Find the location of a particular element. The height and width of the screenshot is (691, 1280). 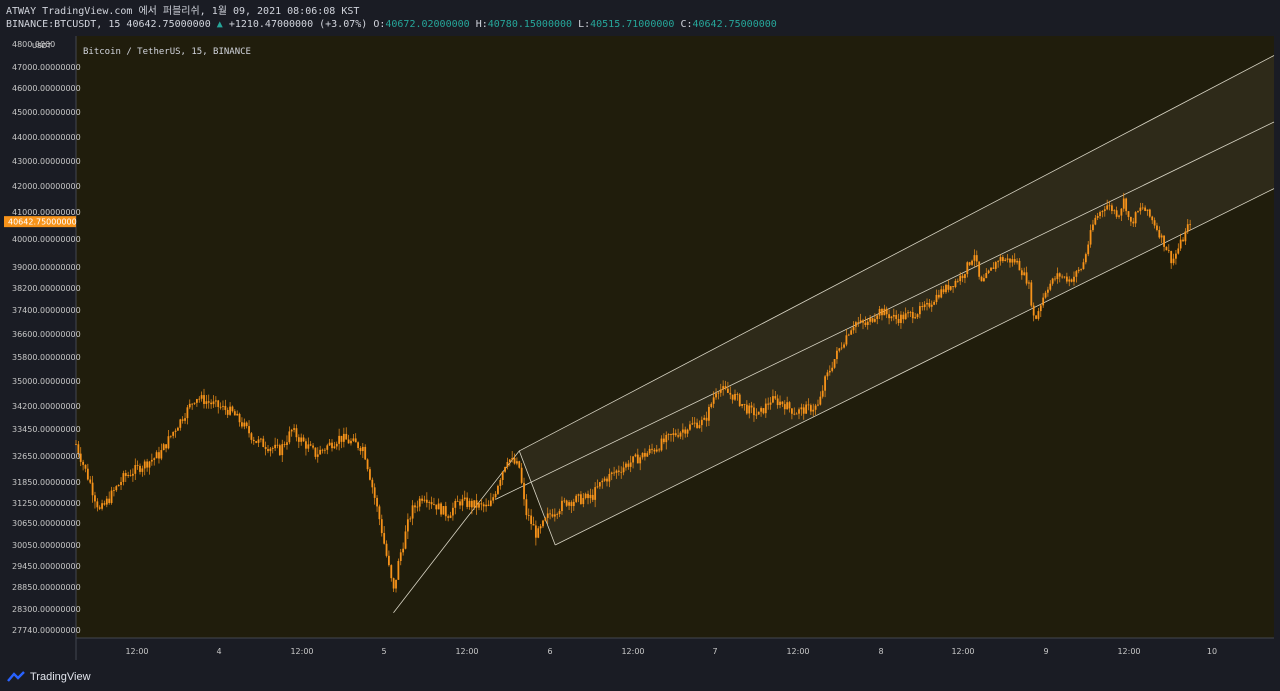

y-tick-label: 30050.00000000 is located at coordinates (46, 545).